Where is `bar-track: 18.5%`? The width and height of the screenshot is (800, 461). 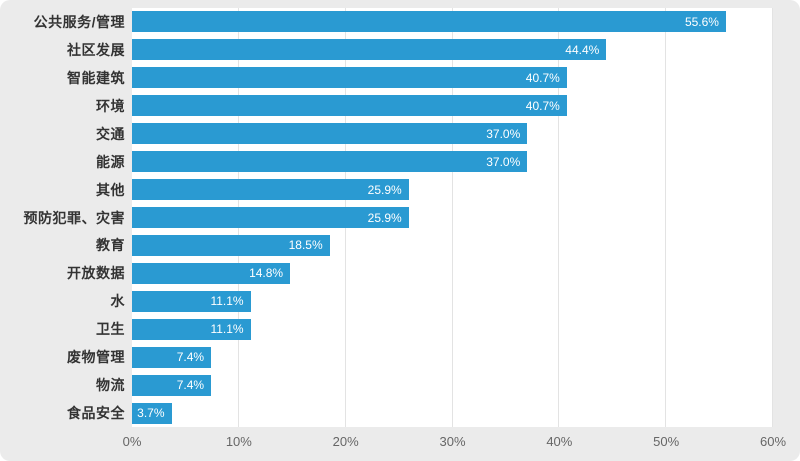
bar-track: 18.5% is located at coordinates (452, 246).